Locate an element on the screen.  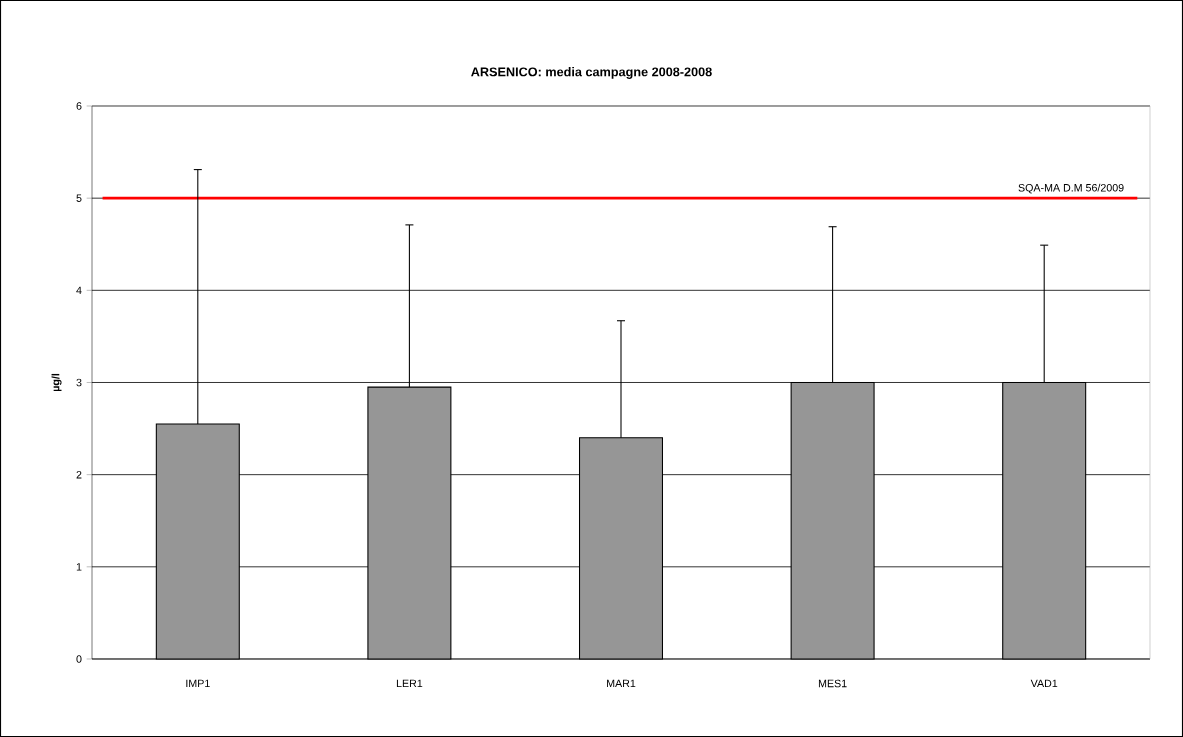
y-tick-label: 0 is located at coordinates (79, 659).